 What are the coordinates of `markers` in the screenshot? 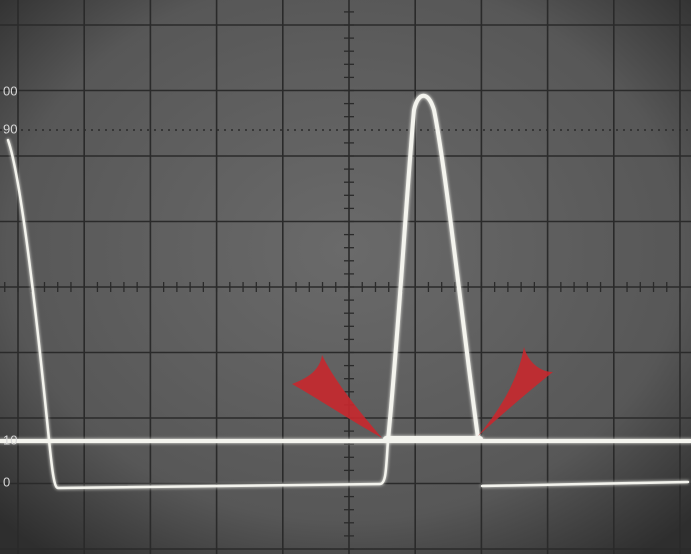 It's located at (422, 392).